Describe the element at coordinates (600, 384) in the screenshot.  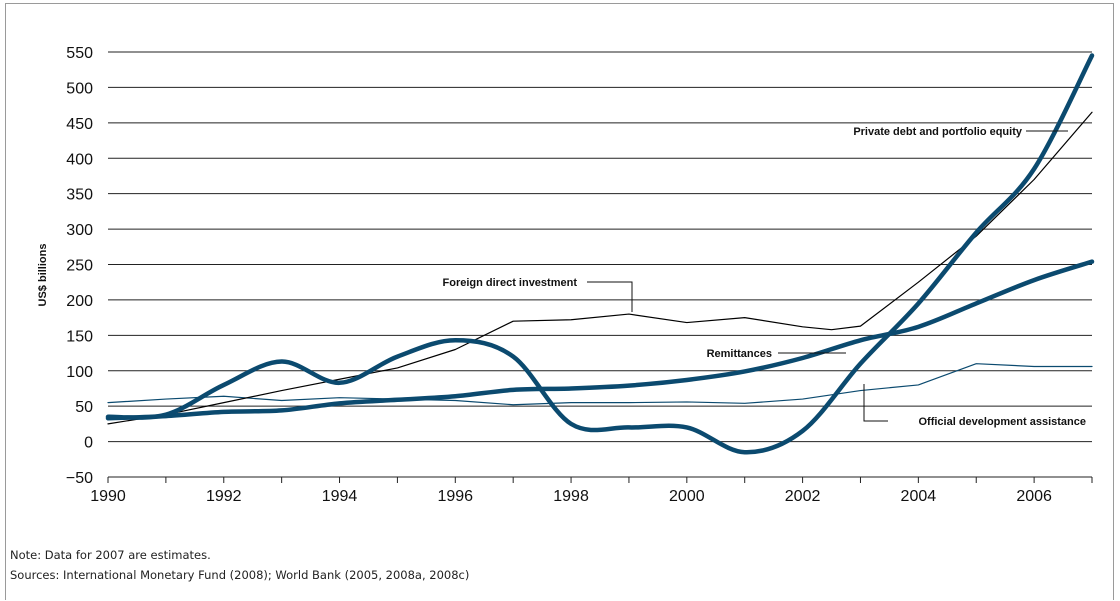
I see `series-line-official-development-assistance` at that location.